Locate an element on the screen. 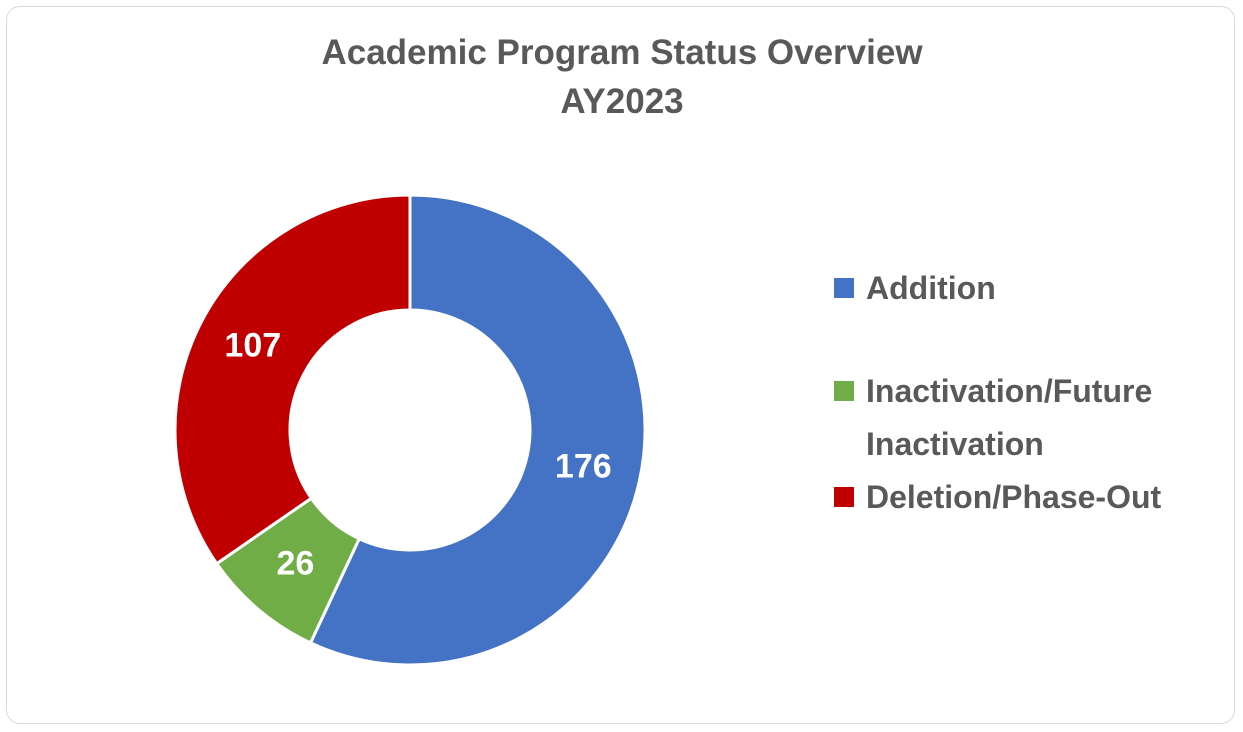 The width and height of the screenshot is (1243, 732). data-label: 107 is located at coordinates (252, 346).